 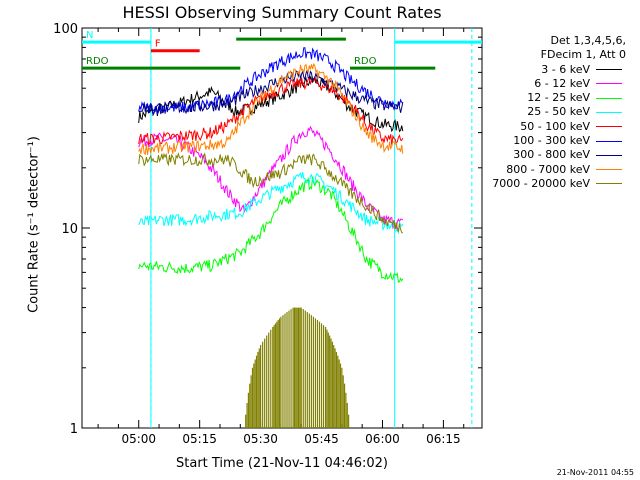 I want to click on legend-label: 800 - 7000 keV, so click(x=548, y=169).